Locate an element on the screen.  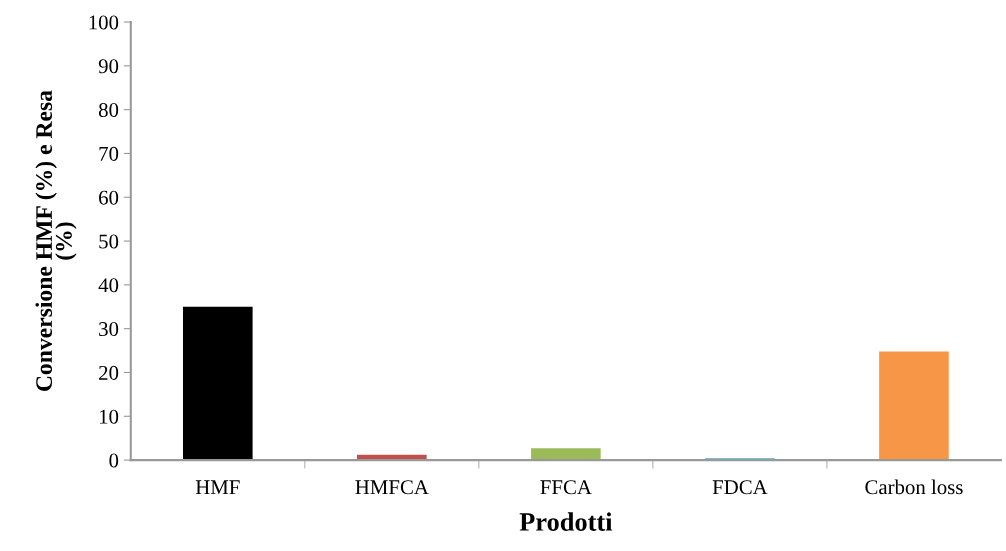
x-tick-label: Carbon loss is located at coordinates (914, 487).